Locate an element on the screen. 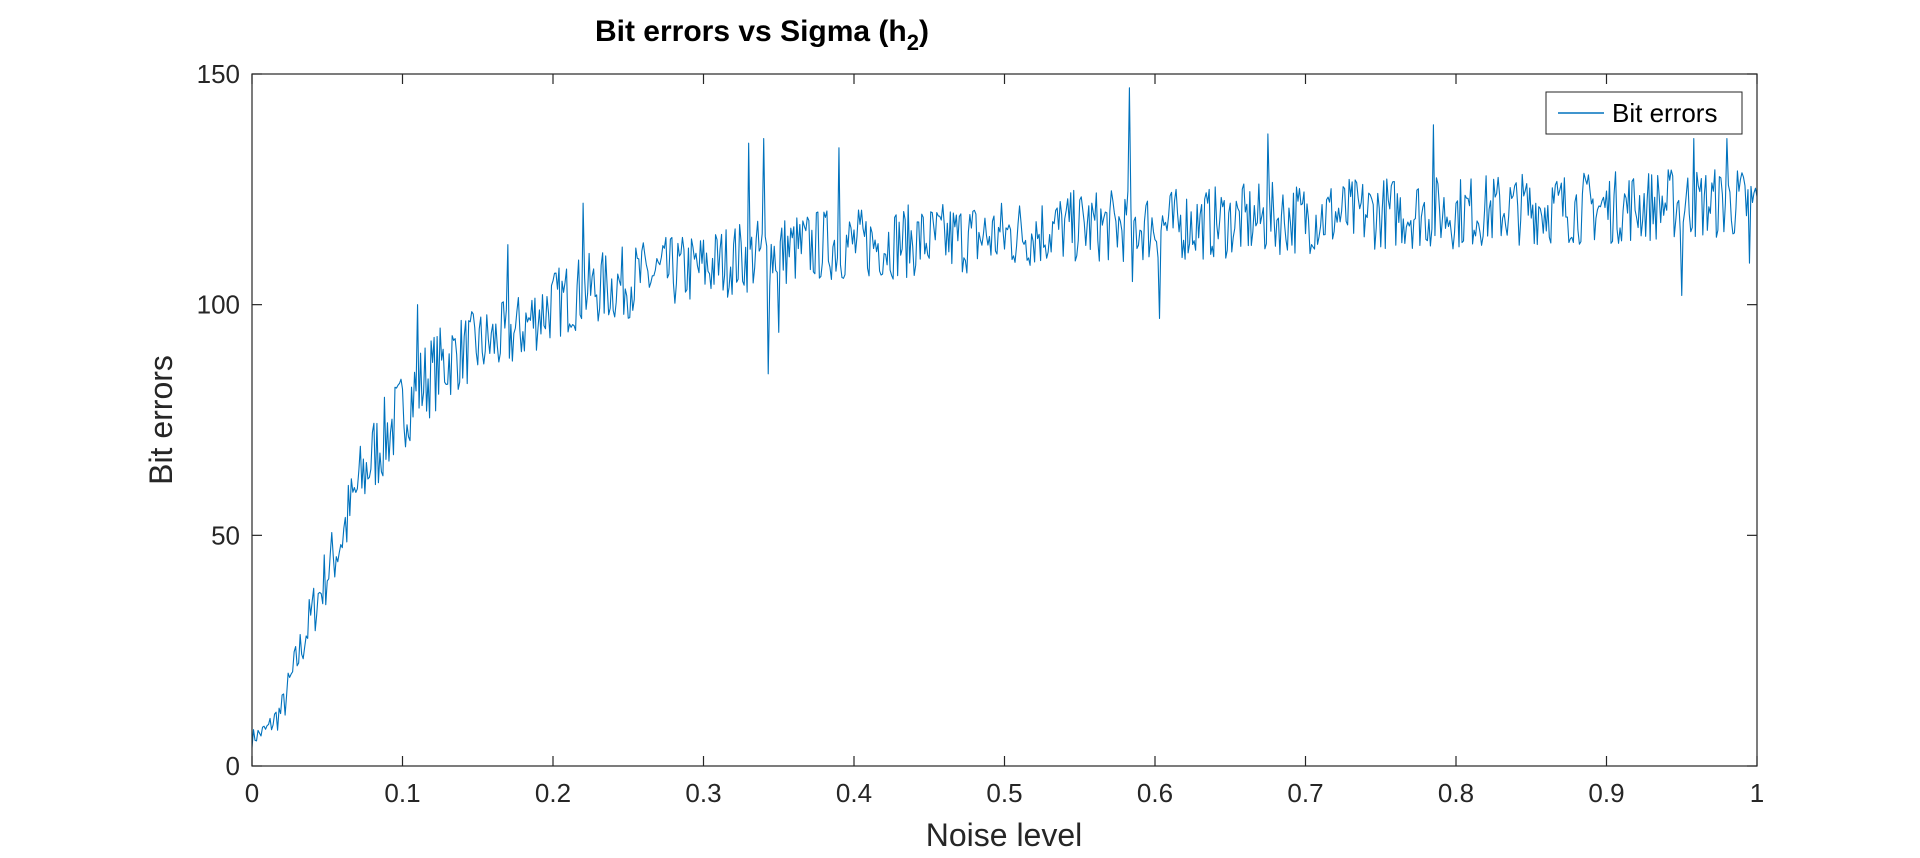 This screenshot has width=1920, height=858. x-tick-label: 0.4 is located at coordinates (854, 793).